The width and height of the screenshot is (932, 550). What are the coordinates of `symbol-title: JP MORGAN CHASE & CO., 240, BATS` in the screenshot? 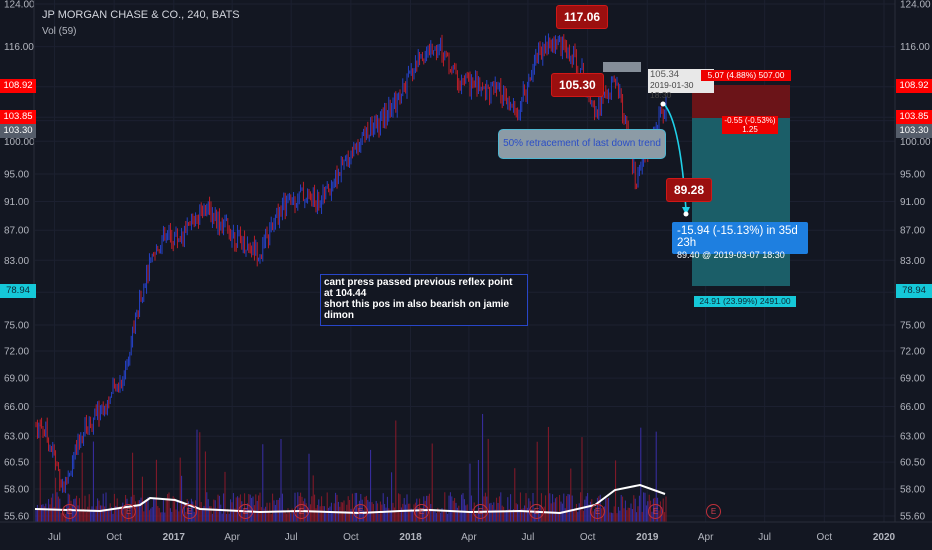 It's located at (141, 15).